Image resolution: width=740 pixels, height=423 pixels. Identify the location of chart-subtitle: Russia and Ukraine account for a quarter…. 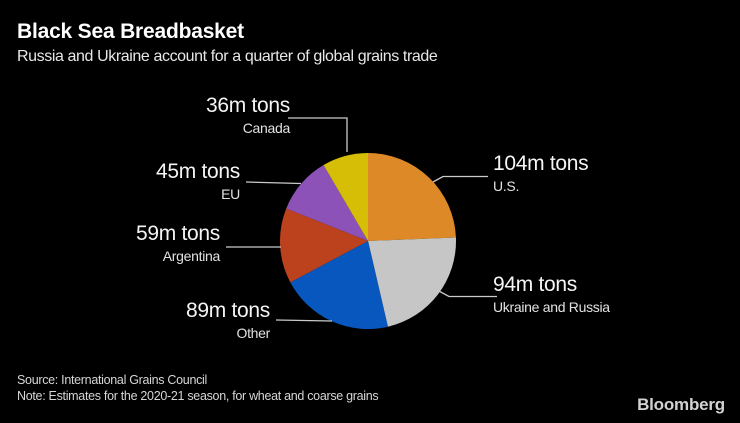
(227, 56).